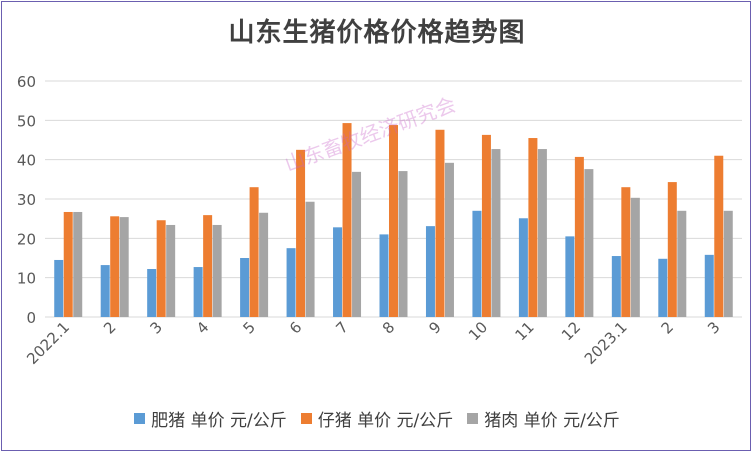 This screenshot has height=454, width=754. What do you see at coordinates (388, 327) in the screenshot?
I see `x-tick-label: 8` at bounding box center [388, 327].